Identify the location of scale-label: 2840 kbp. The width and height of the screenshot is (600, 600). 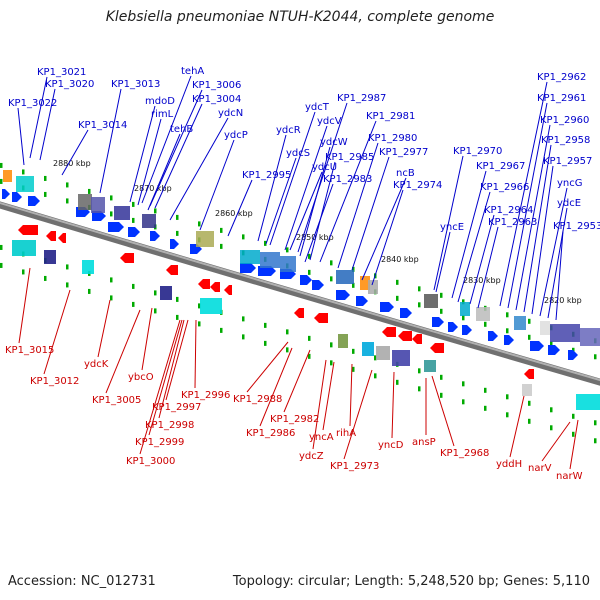
(400, 259).